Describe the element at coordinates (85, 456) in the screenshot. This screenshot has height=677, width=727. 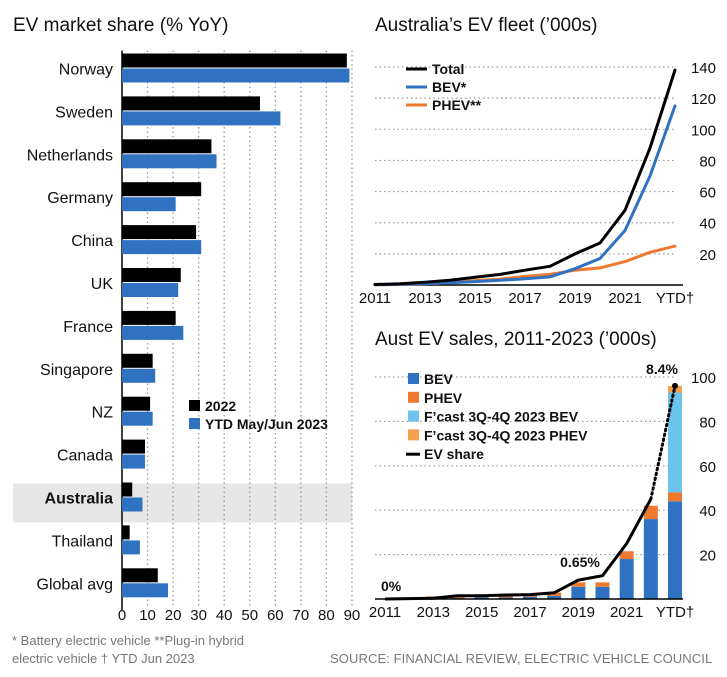
I see `category-label: Canada` at that location.